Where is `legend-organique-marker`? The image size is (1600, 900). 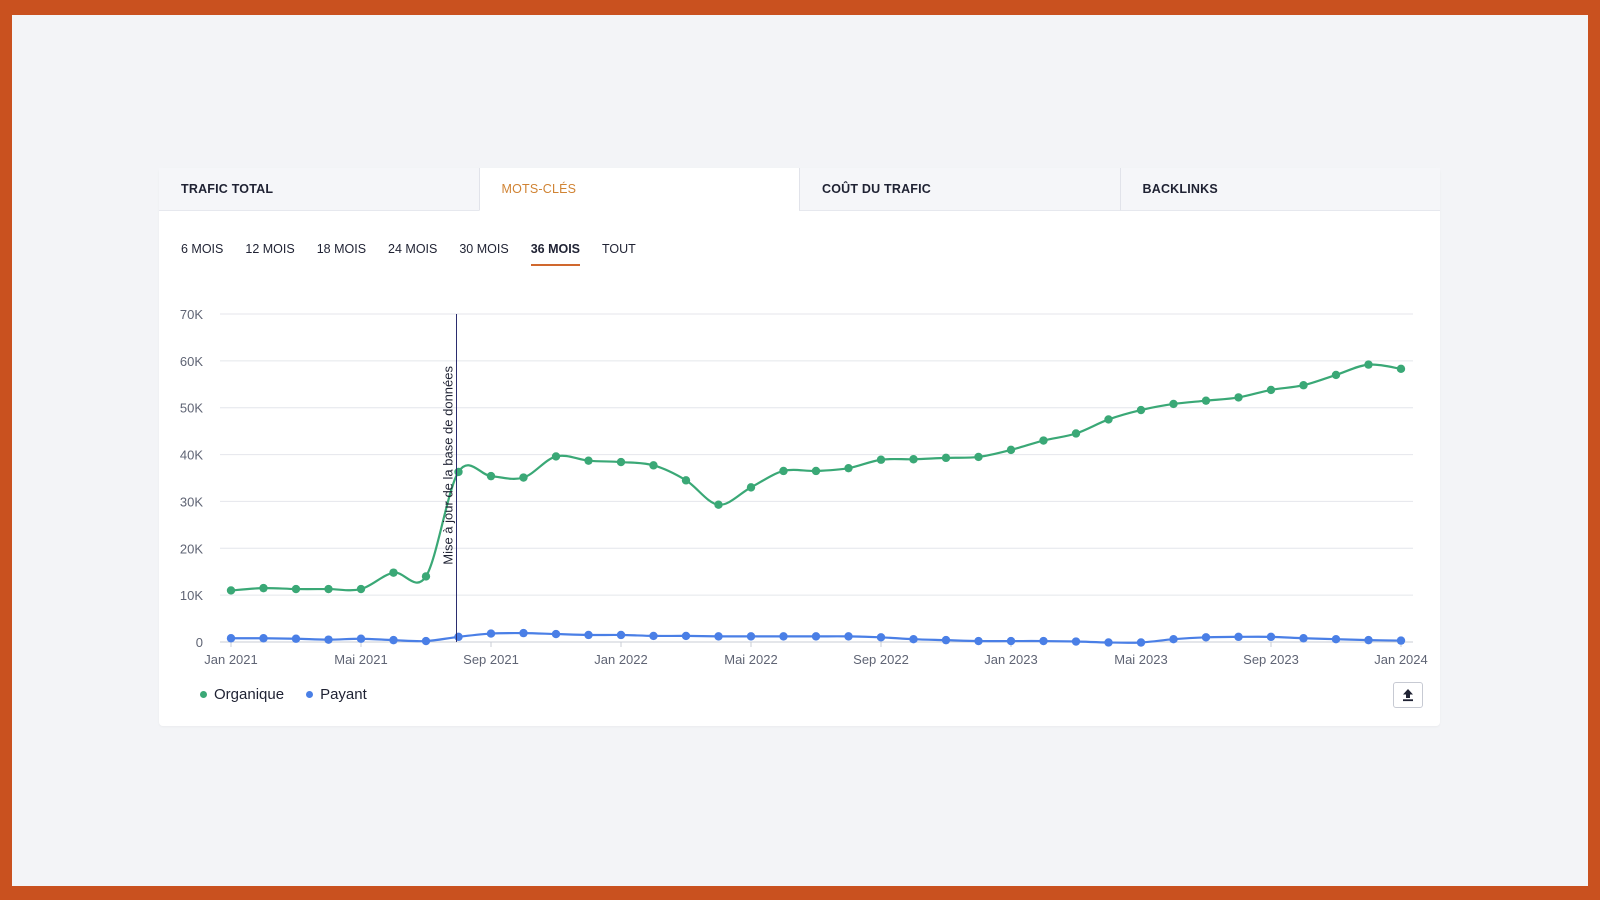 legend-organique-marker is located at coordinates (203, 694).